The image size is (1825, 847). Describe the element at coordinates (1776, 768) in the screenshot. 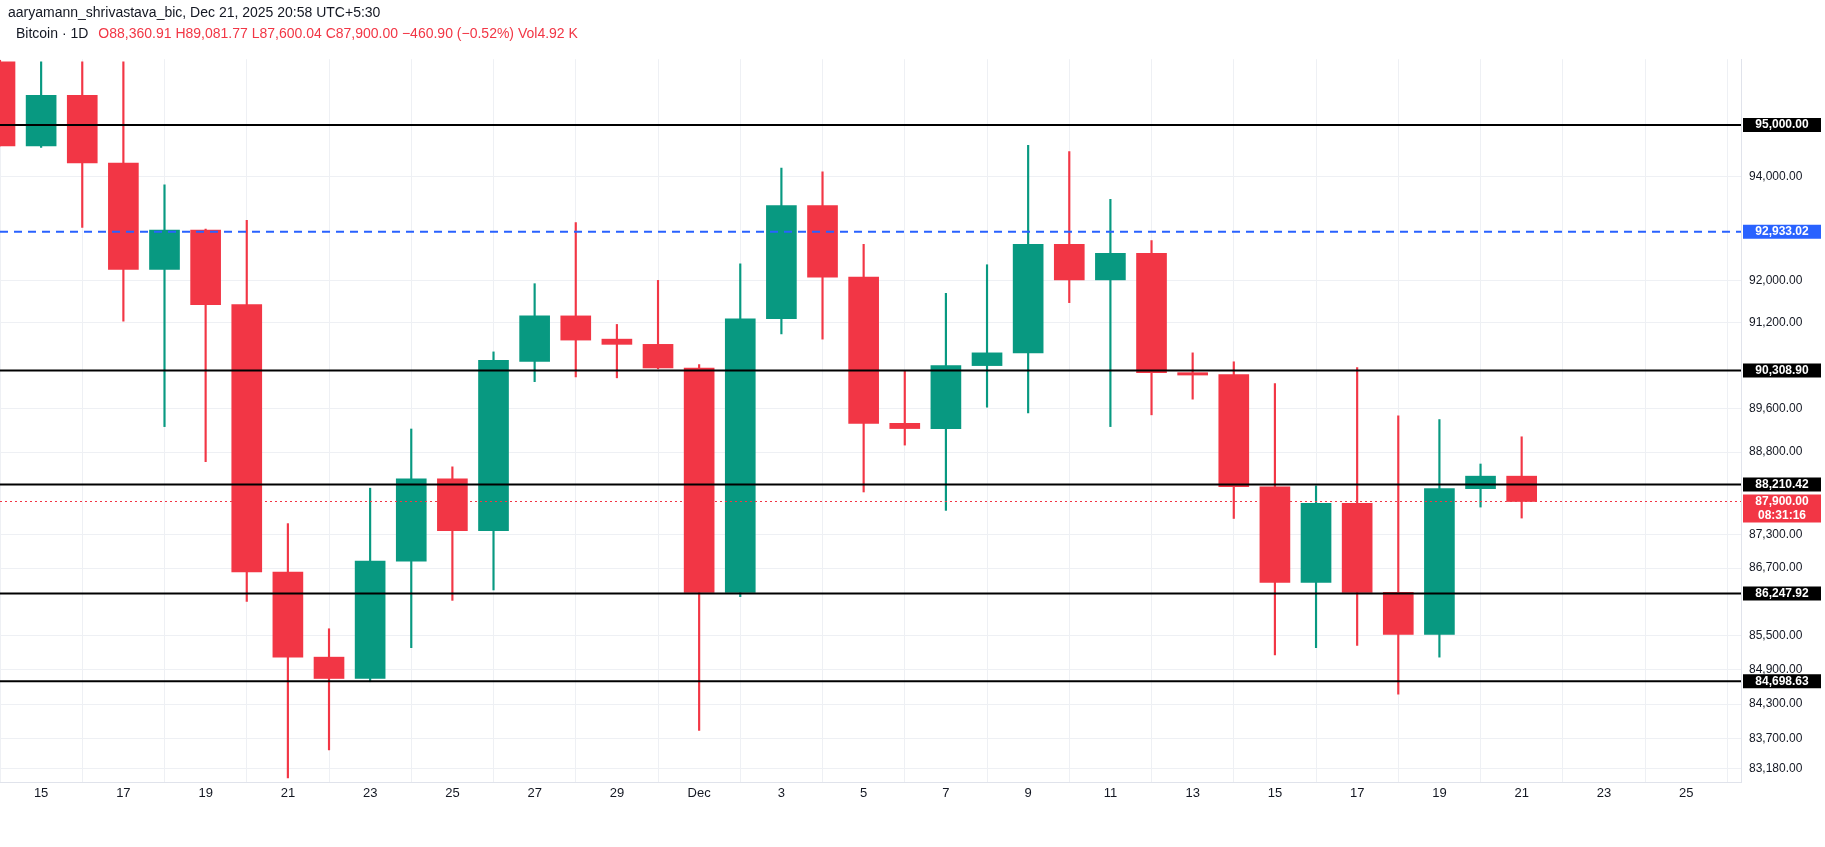

I see `y-tick-label: 83,180.00` at that location.